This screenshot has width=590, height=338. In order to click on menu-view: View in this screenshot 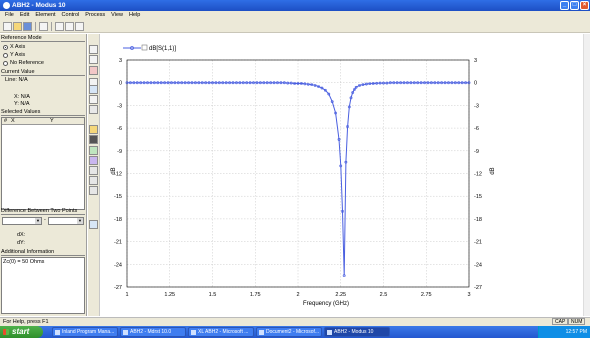, I will do `click(117, 15)`.